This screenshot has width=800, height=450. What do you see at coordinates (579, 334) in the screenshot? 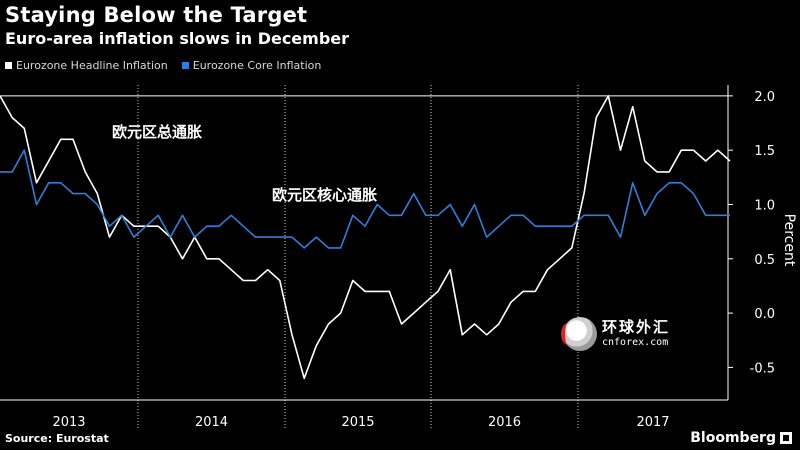
I see `cnforex-logo-icon` at bounding box center [579, 334].